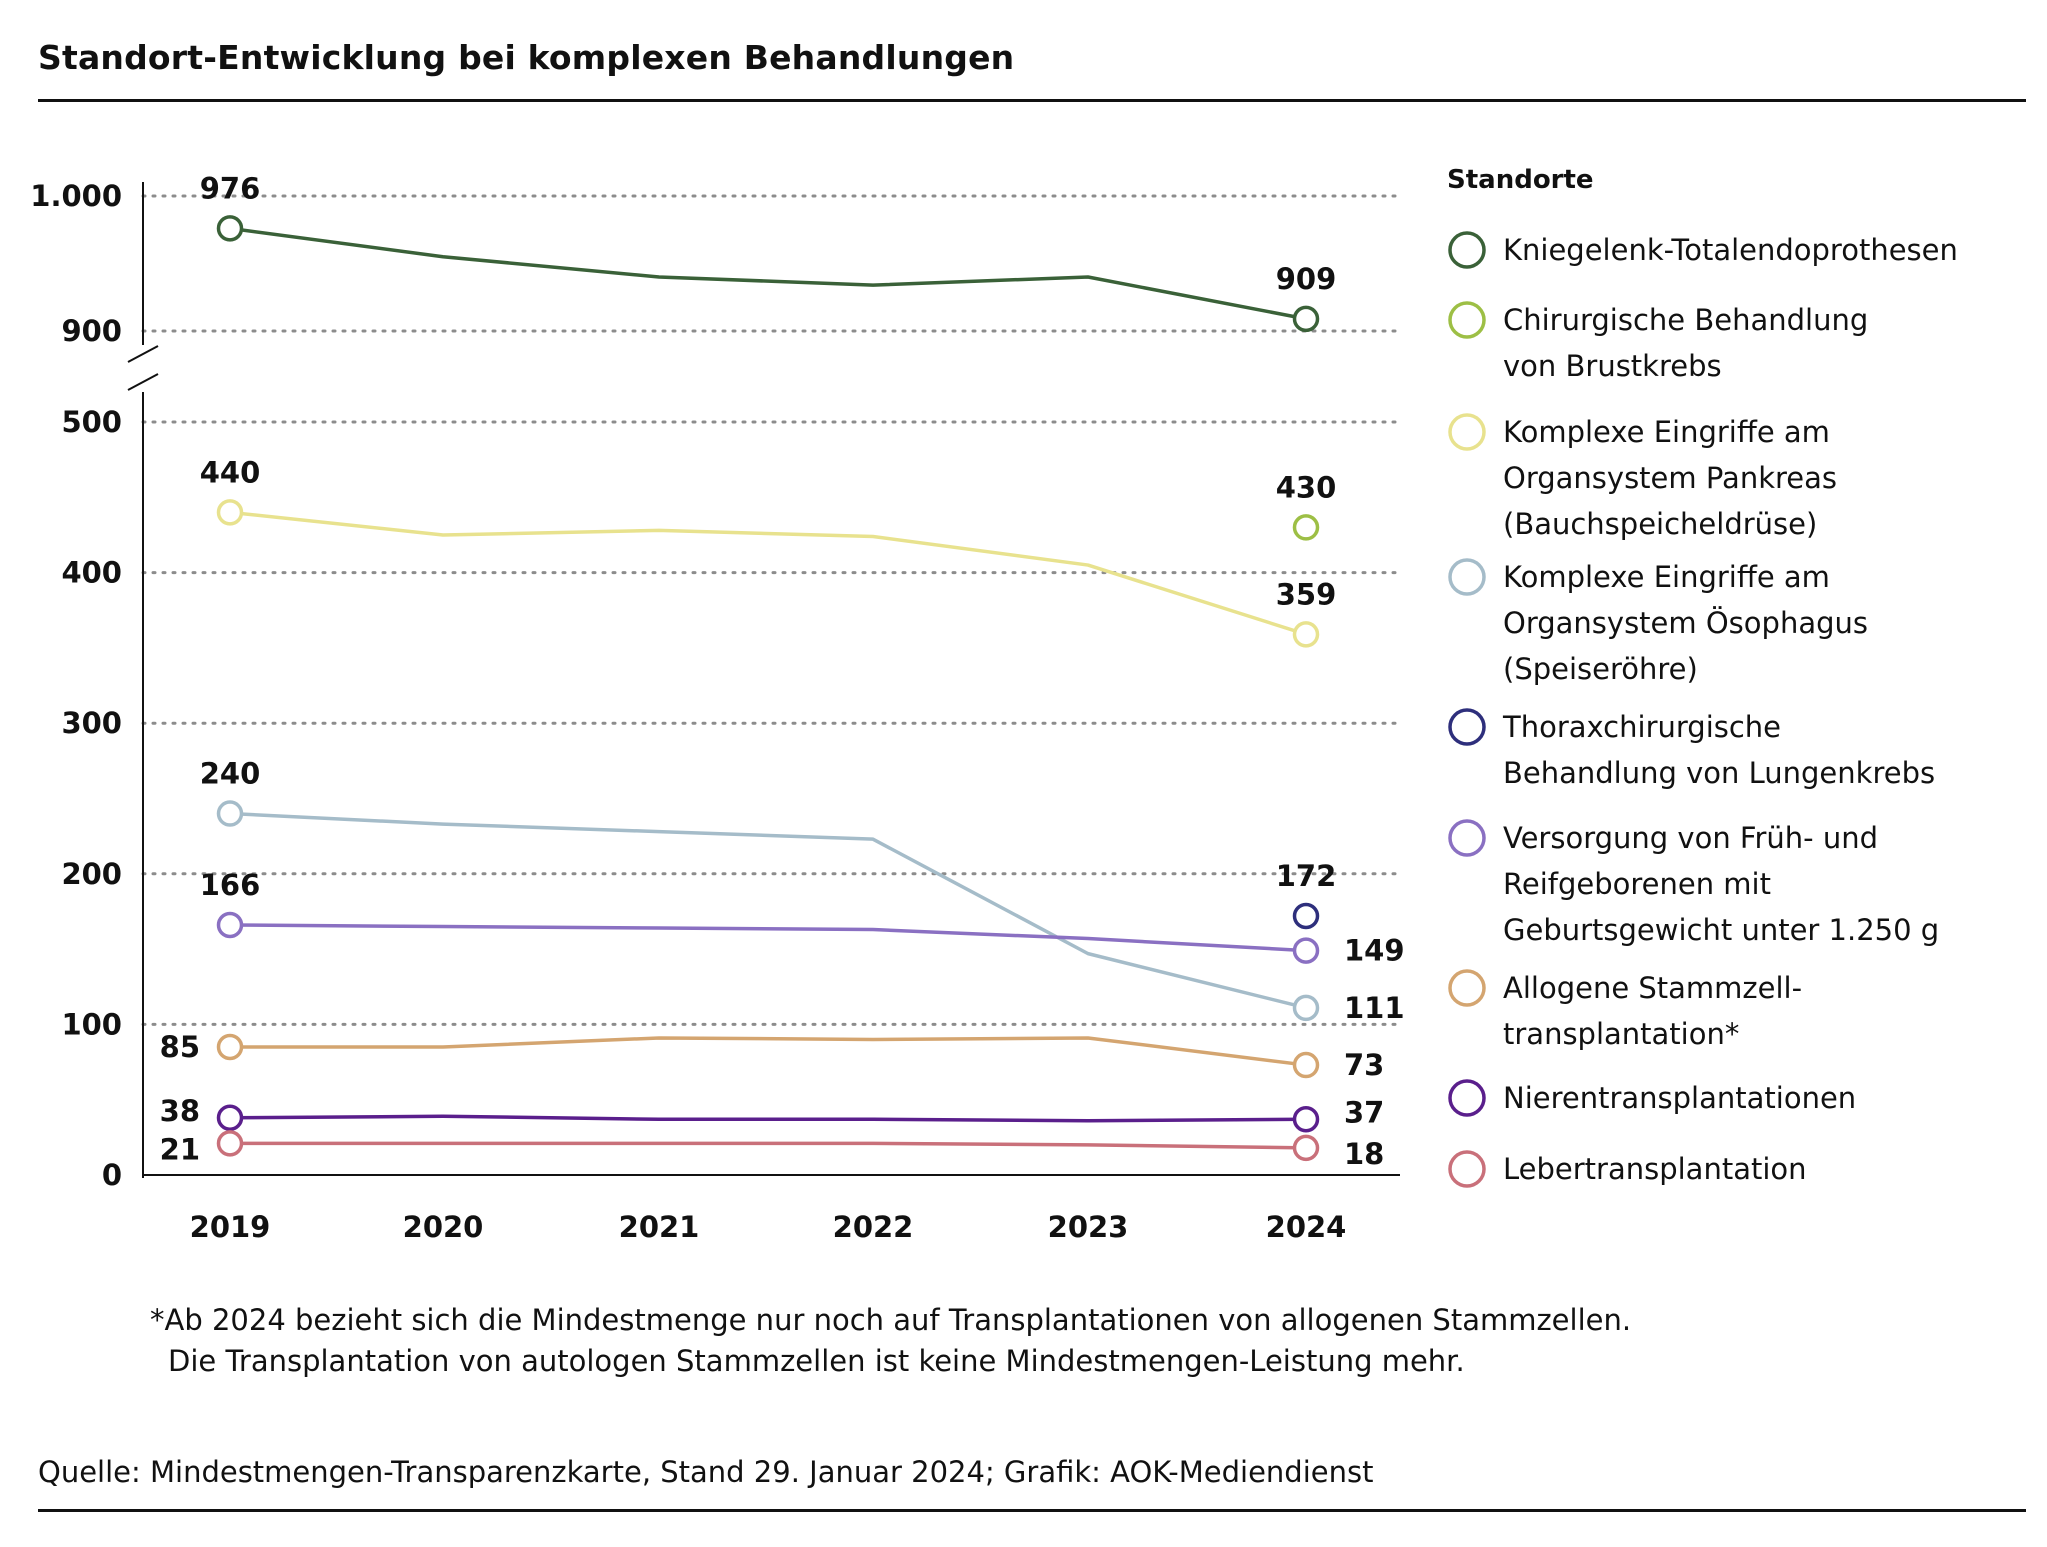  What do you see at coordinates (1600, 669) in the screenshot?
I see `legend-label: (Speiseröhre)` at bounding box center [1600, 669].